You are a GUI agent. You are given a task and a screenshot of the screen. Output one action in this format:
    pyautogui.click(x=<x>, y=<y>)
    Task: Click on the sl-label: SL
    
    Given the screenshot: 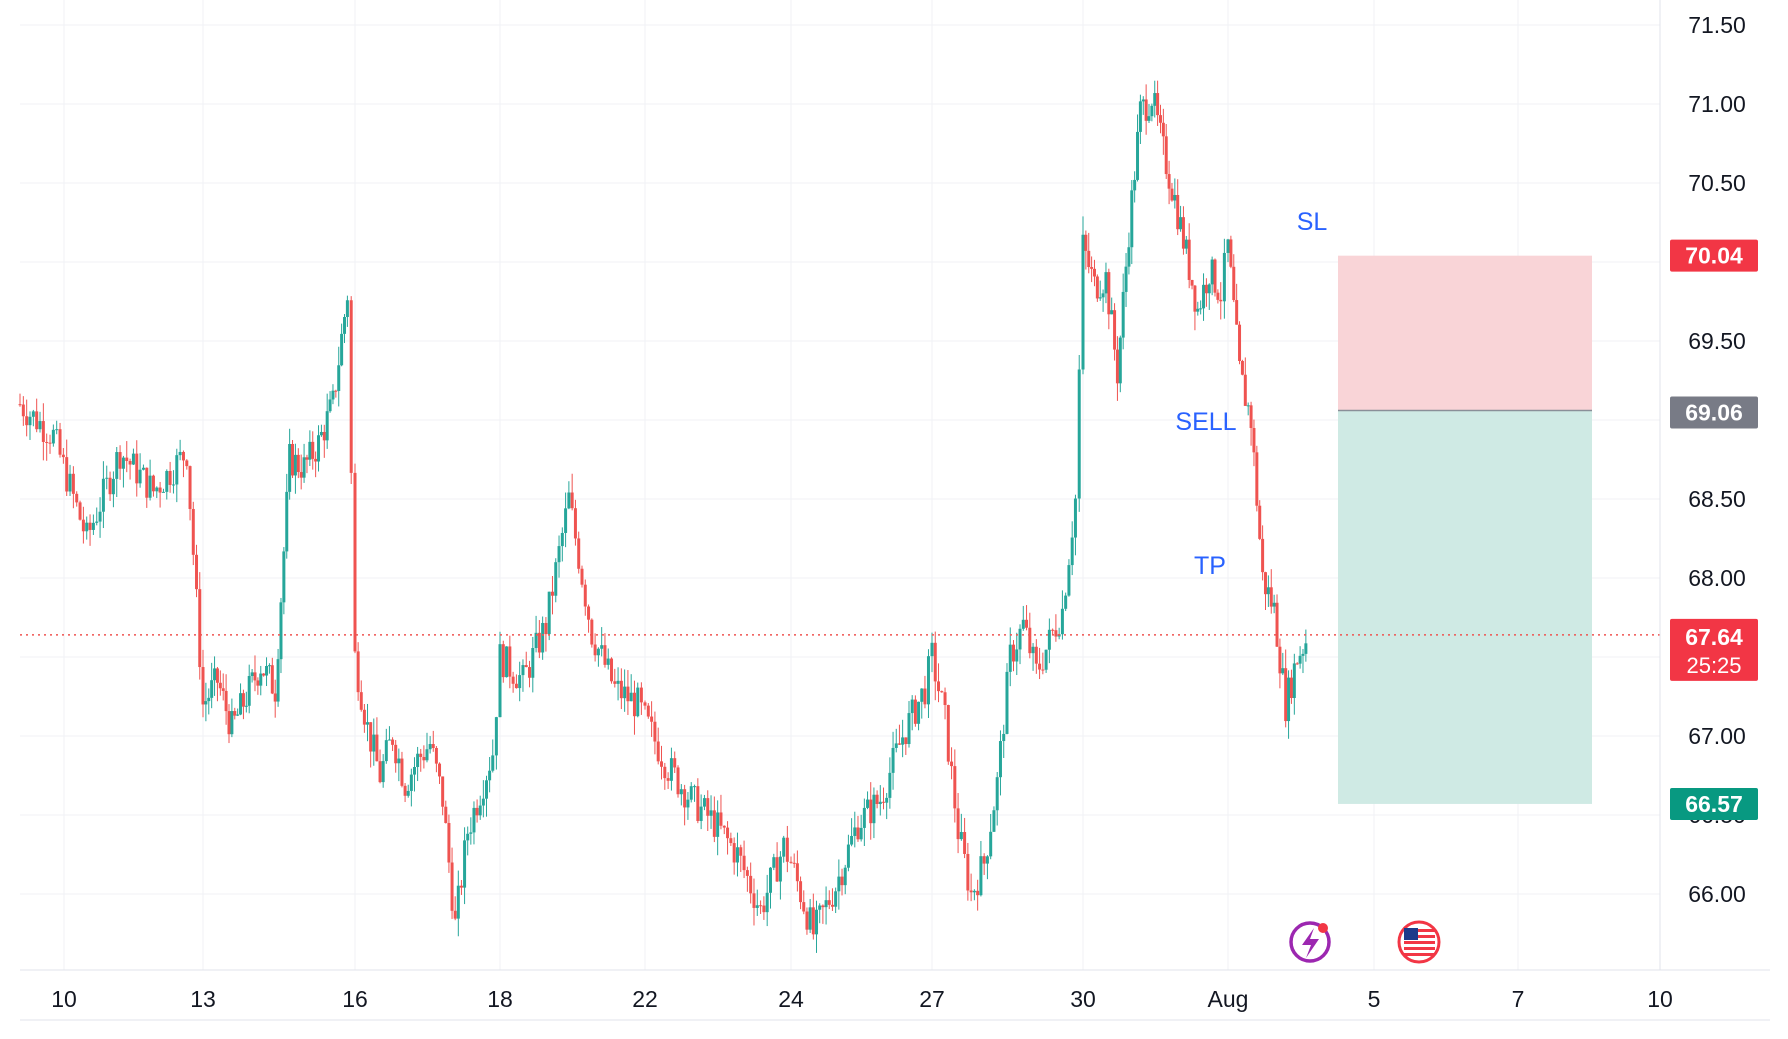 What is the action you would take?
    pyautogui.click(x=1312, y=222)
    